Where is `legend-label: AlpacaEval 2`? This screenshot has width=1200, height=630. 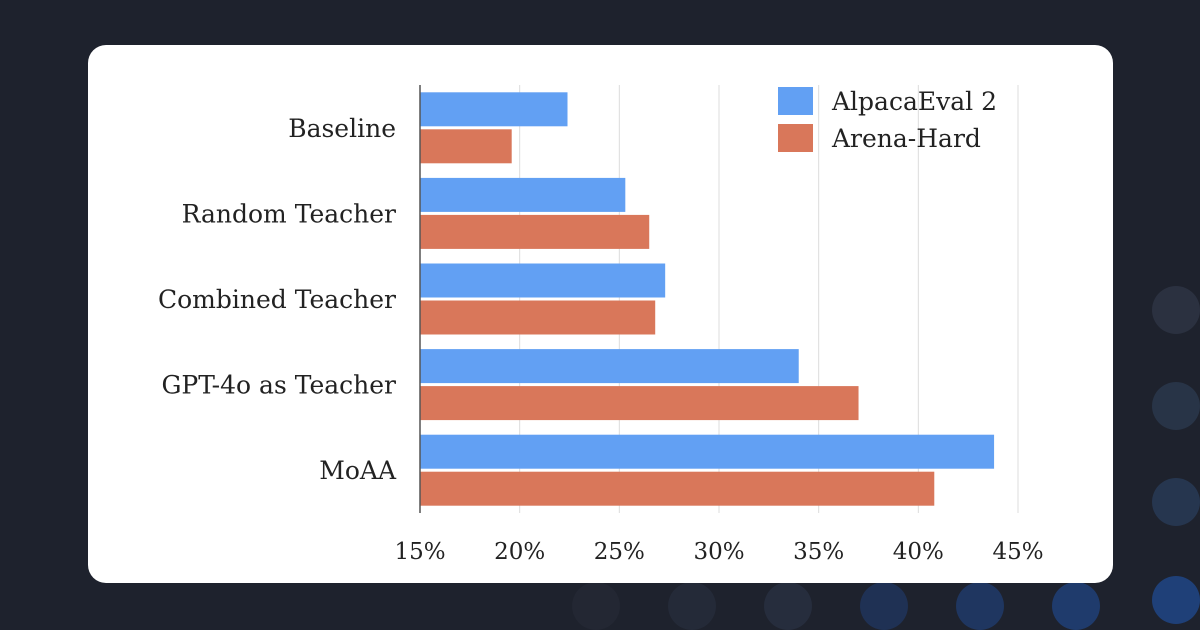
legend-label: AlpacaEval 2 is located at coordinates (914, 101).